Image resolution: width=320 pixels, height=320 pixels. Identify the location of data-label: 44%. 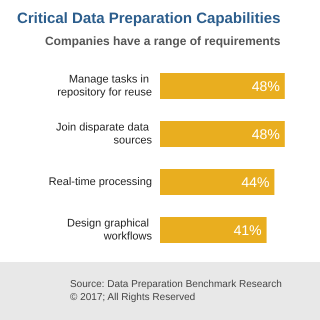
(255, 182).